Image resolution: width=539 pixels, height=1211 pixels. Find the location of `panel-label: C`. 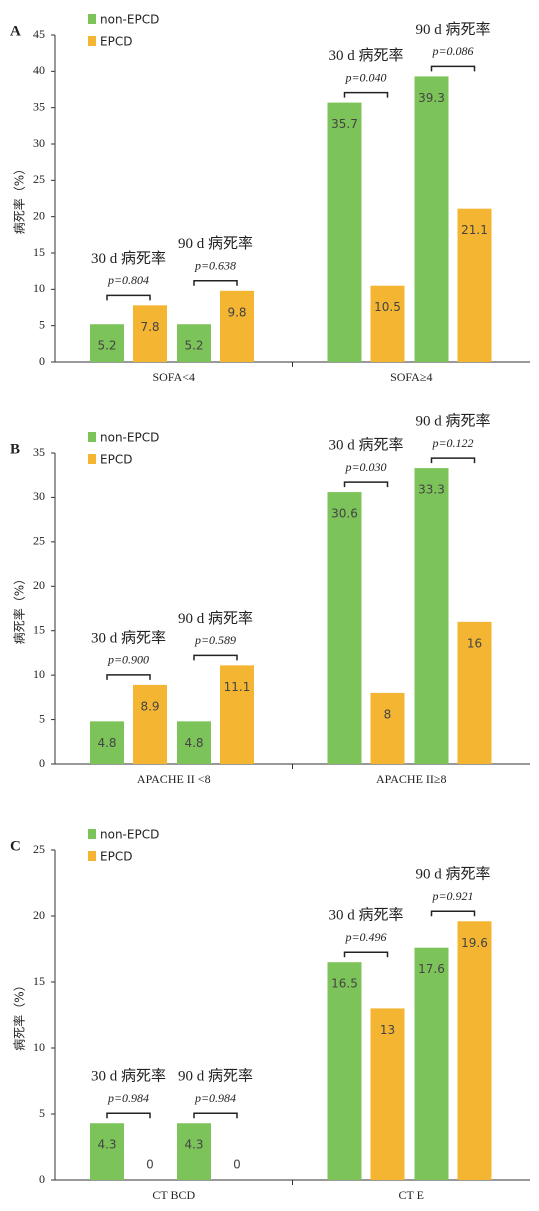

panel-label: C is located at coordinates (15, 846).